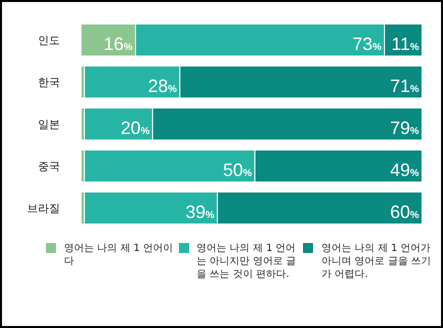  What do you see at coordinates (405, 44) in the screenshot?
I see `data-label: 11%` at bounding box center [405, 44].